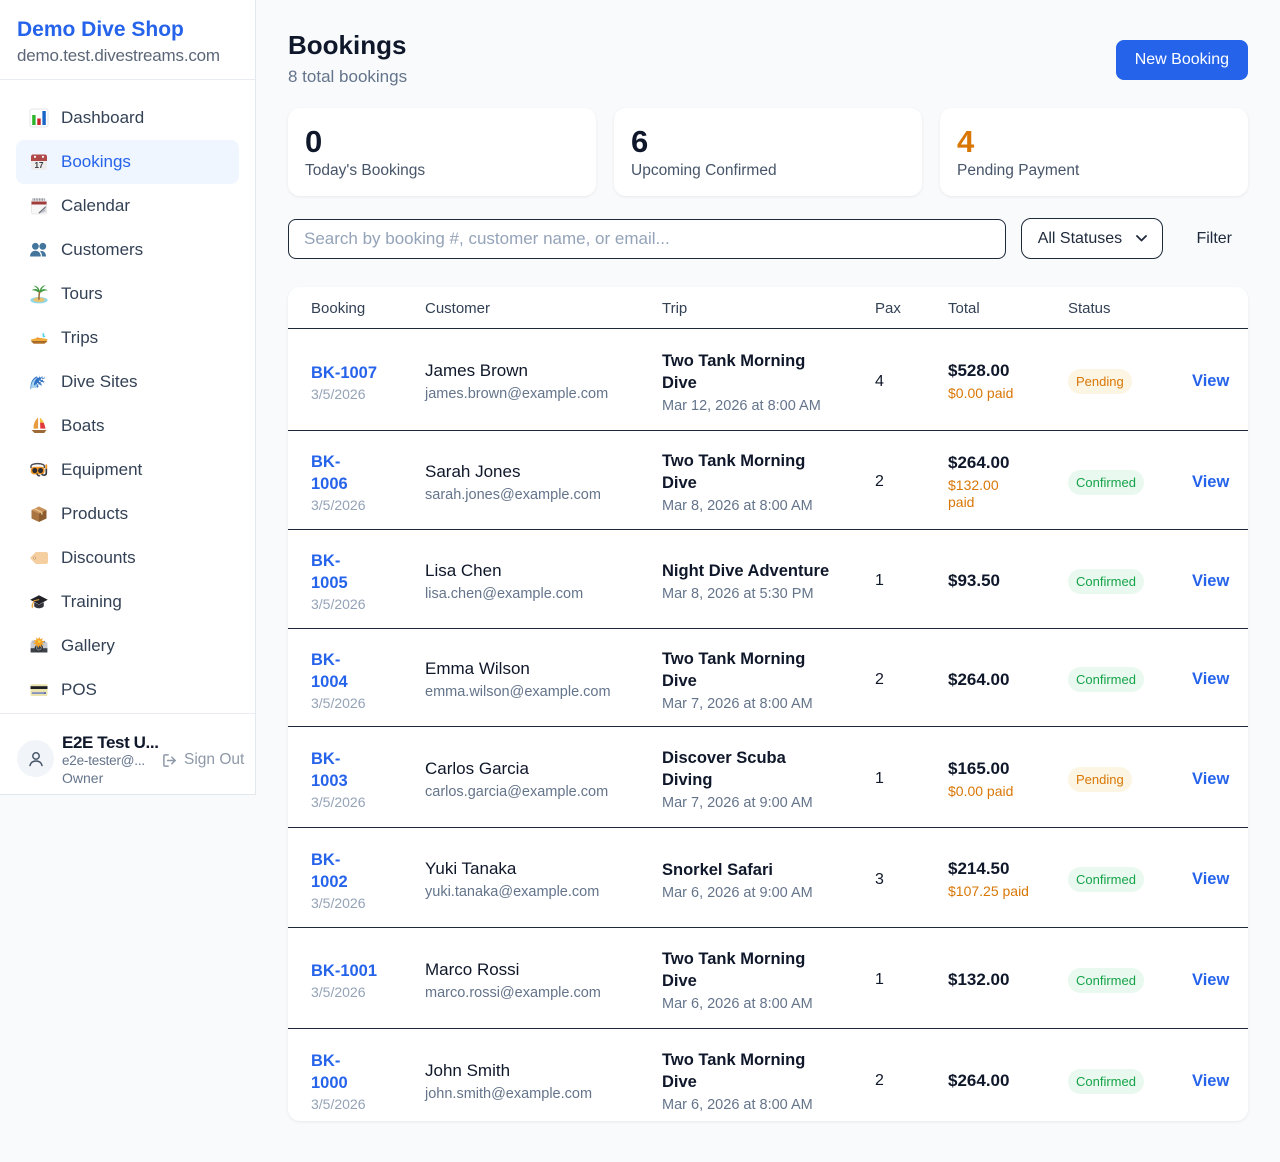 This screenshot has width=1280, height=1162. Describe the element at coordinates (39, 165) in the screenshot. I see `svg-text: 17` at that location.